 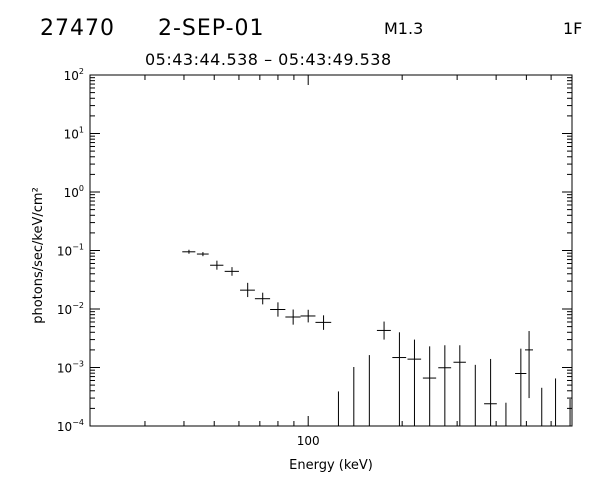 What do you see at coordinates (81, 188) in the screenshot?
I see `y-tick-exponent: 0` at bounding box center [81, 188].